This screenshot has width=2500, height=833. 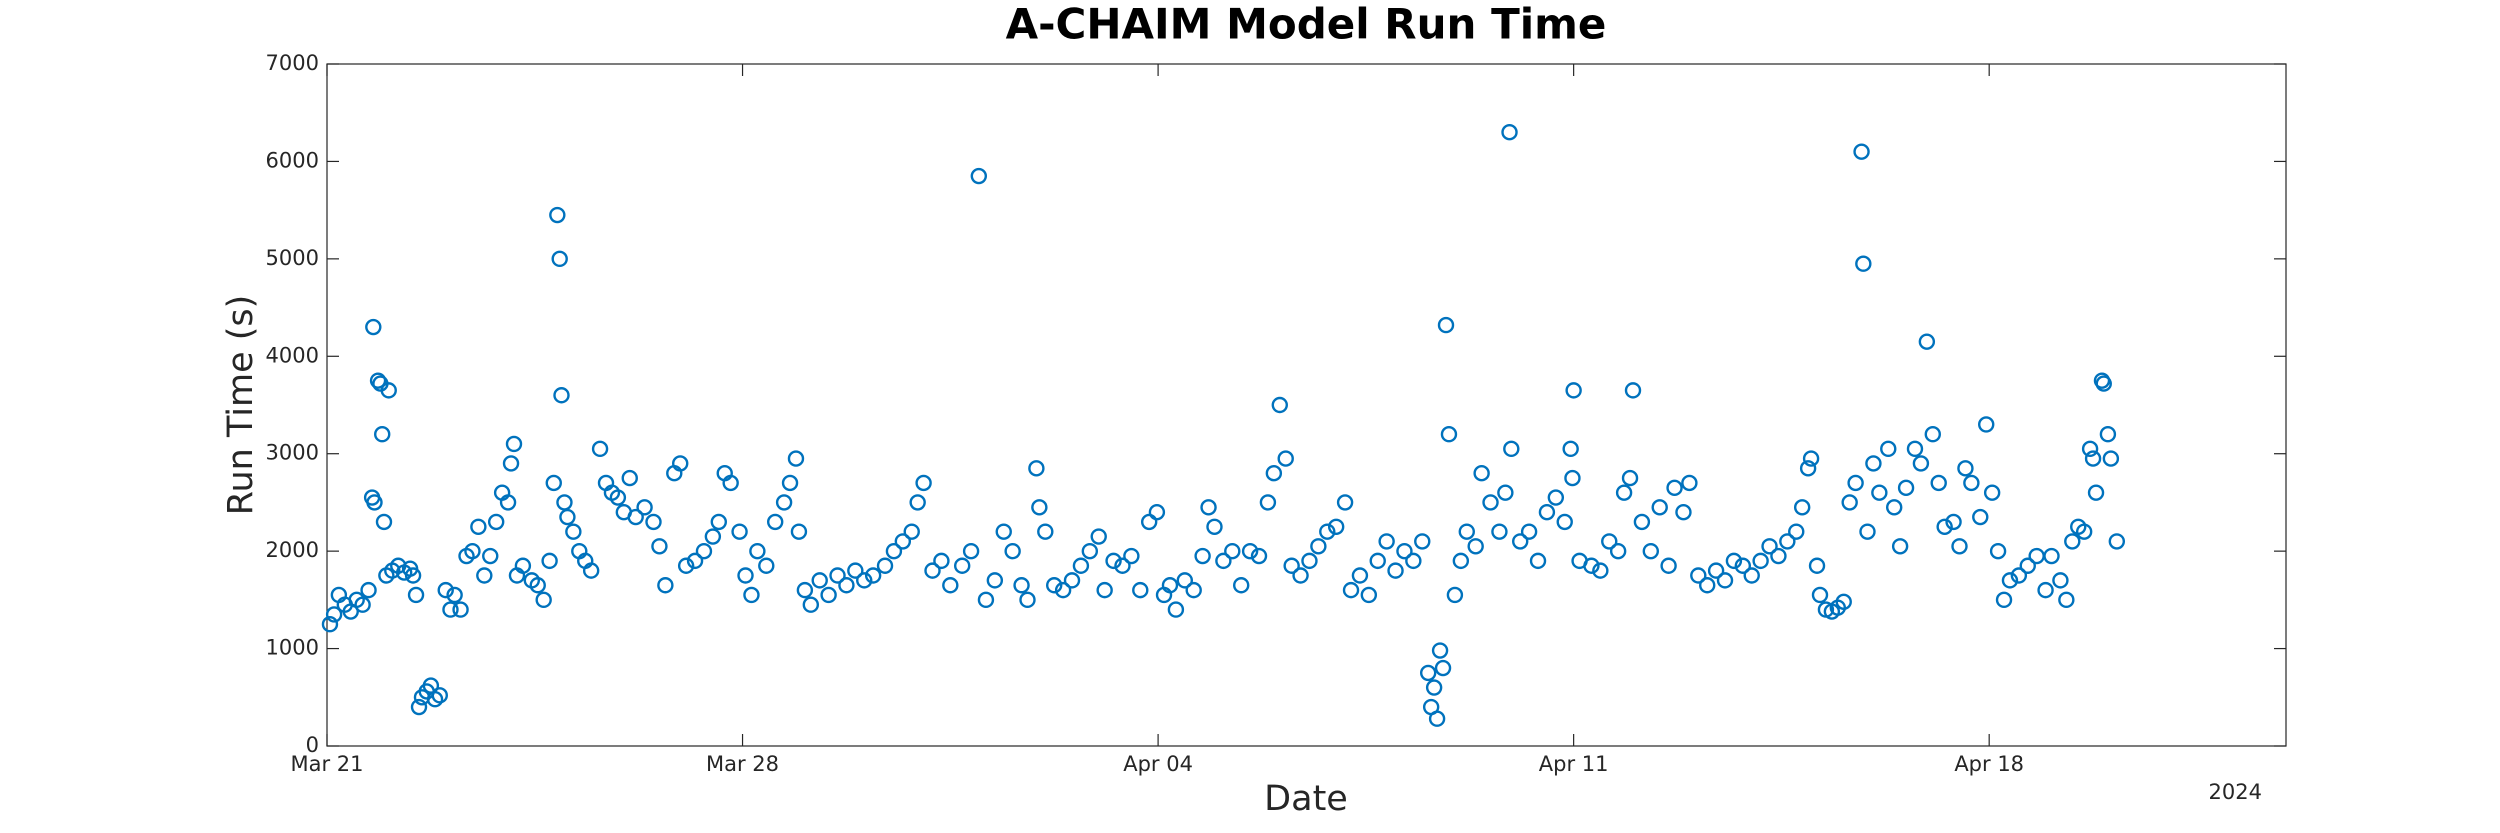 I want to click on chart-title: A-CHAIM Model Run Time, so click(x=1306, y=24).